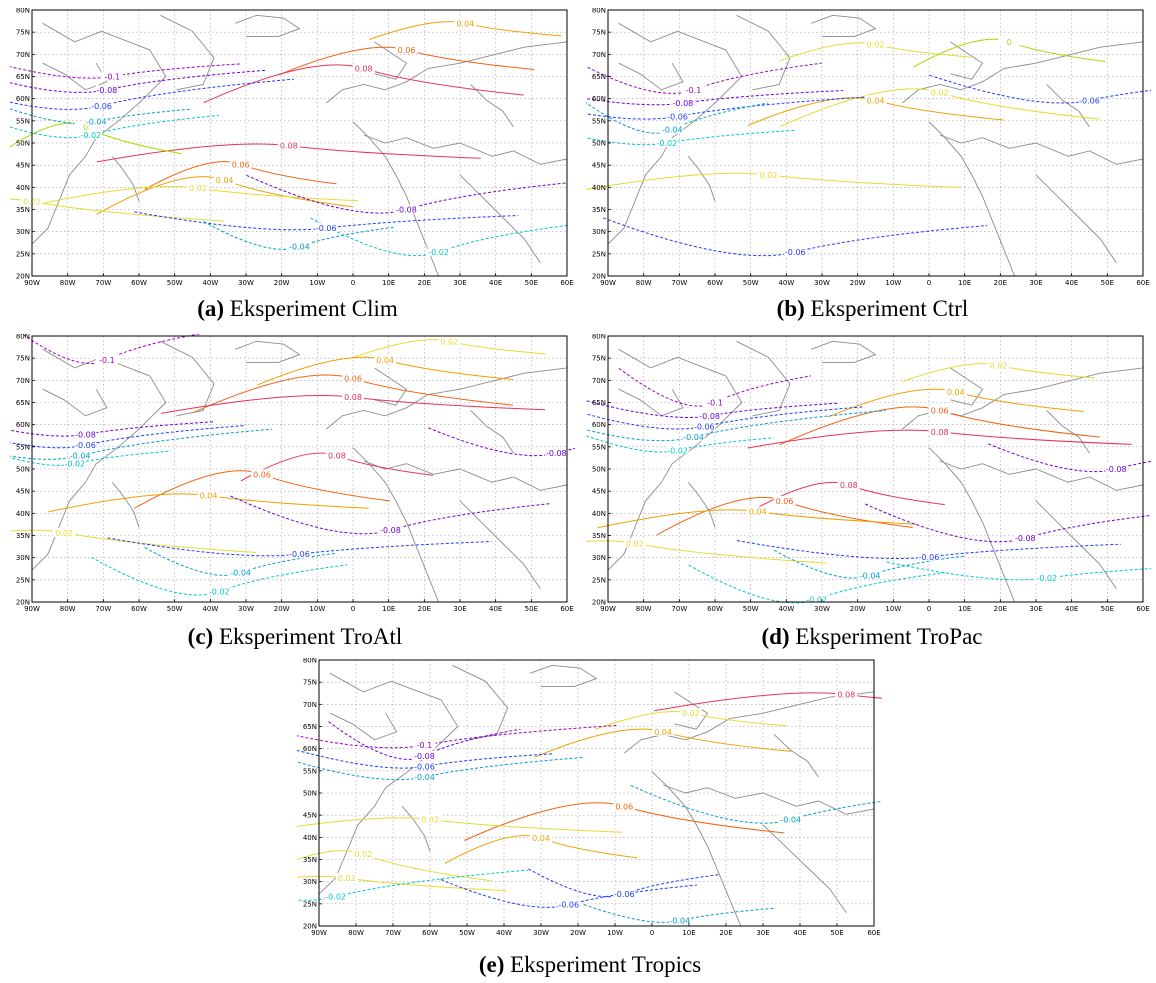 The height and width of the screenshot is (983, 1156). Describe the element at coordinates (566, 609) in the screenshot. I see `lon-tick-label: 60E` at that location.